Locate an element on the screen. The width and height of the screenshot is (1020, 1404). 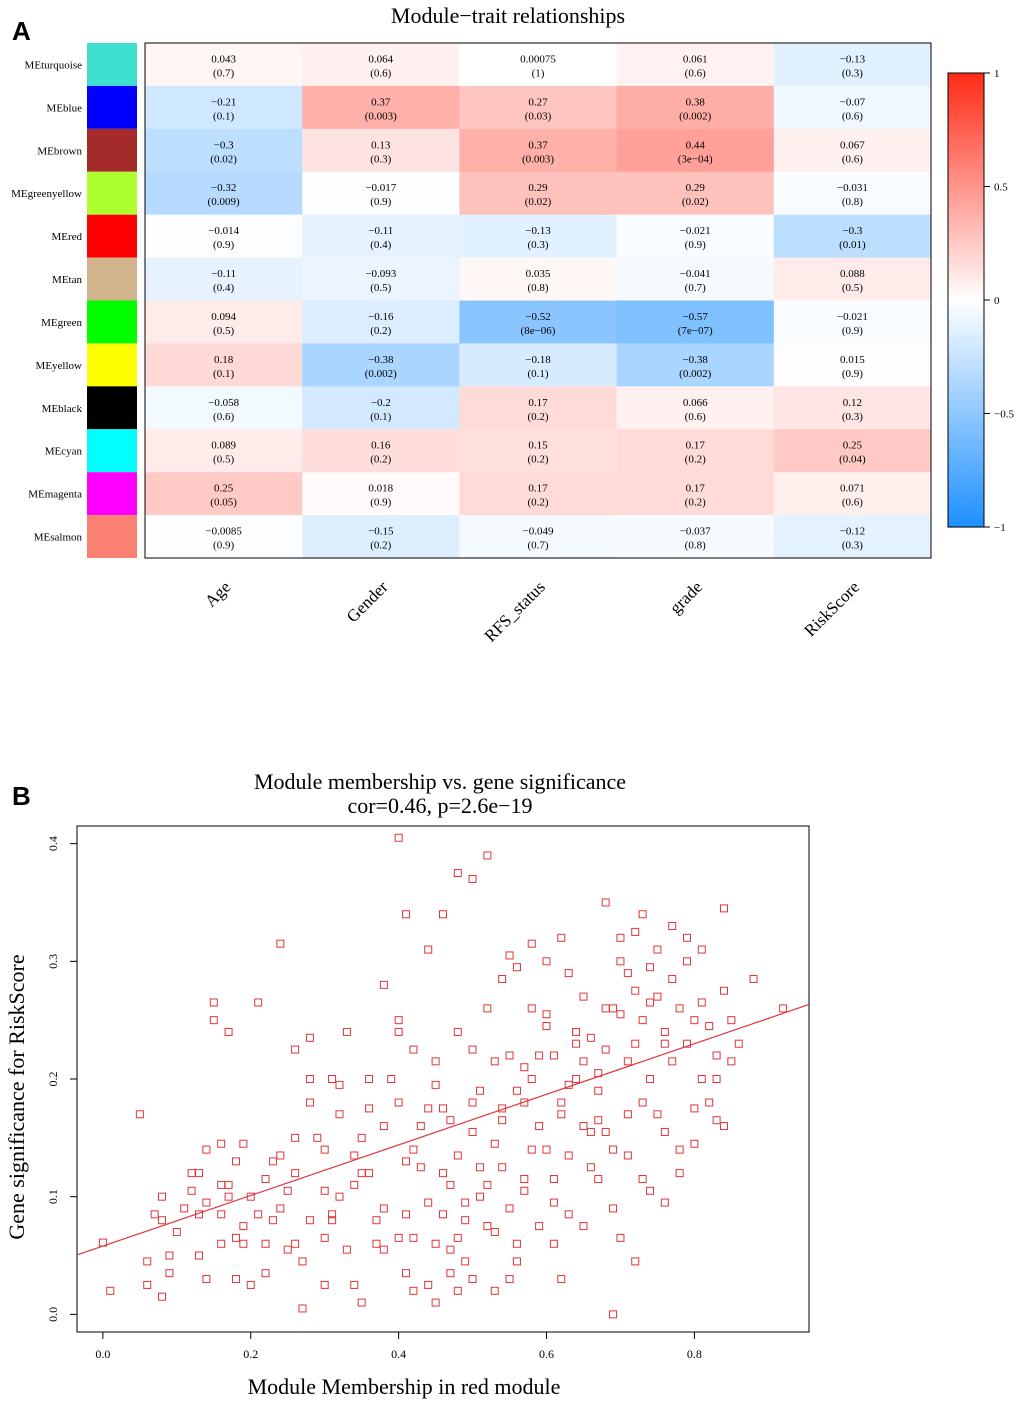
cell-pvalue: (8e−06) is located at coordinates (538, 331).